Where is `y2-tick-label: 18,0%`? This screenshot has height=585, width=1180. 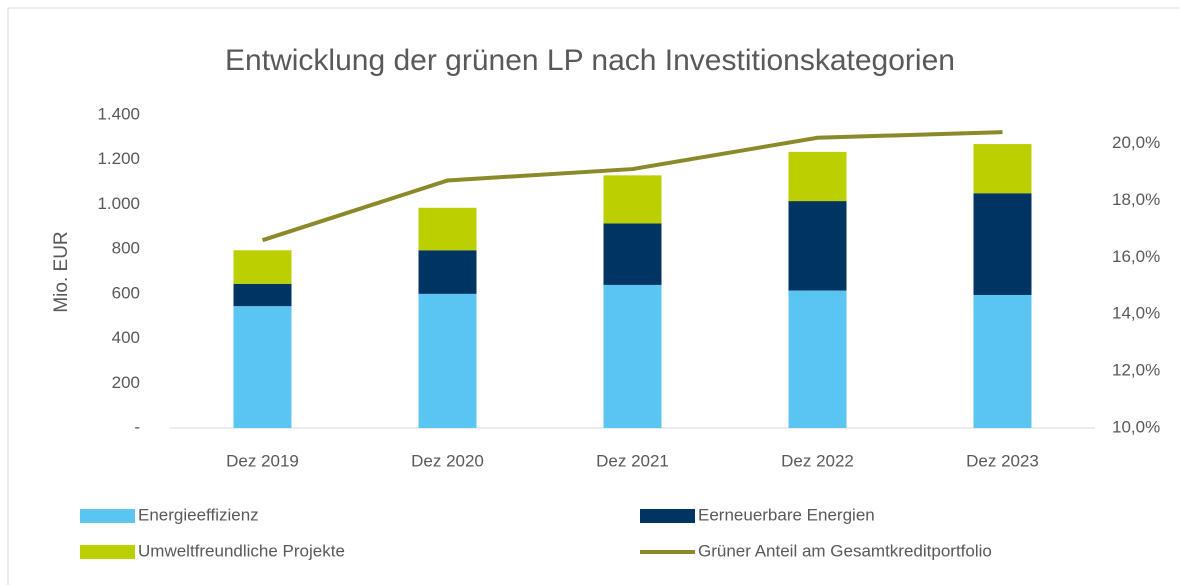 y2-tick-label: 18,0% is located at coordinates (1136, 199).